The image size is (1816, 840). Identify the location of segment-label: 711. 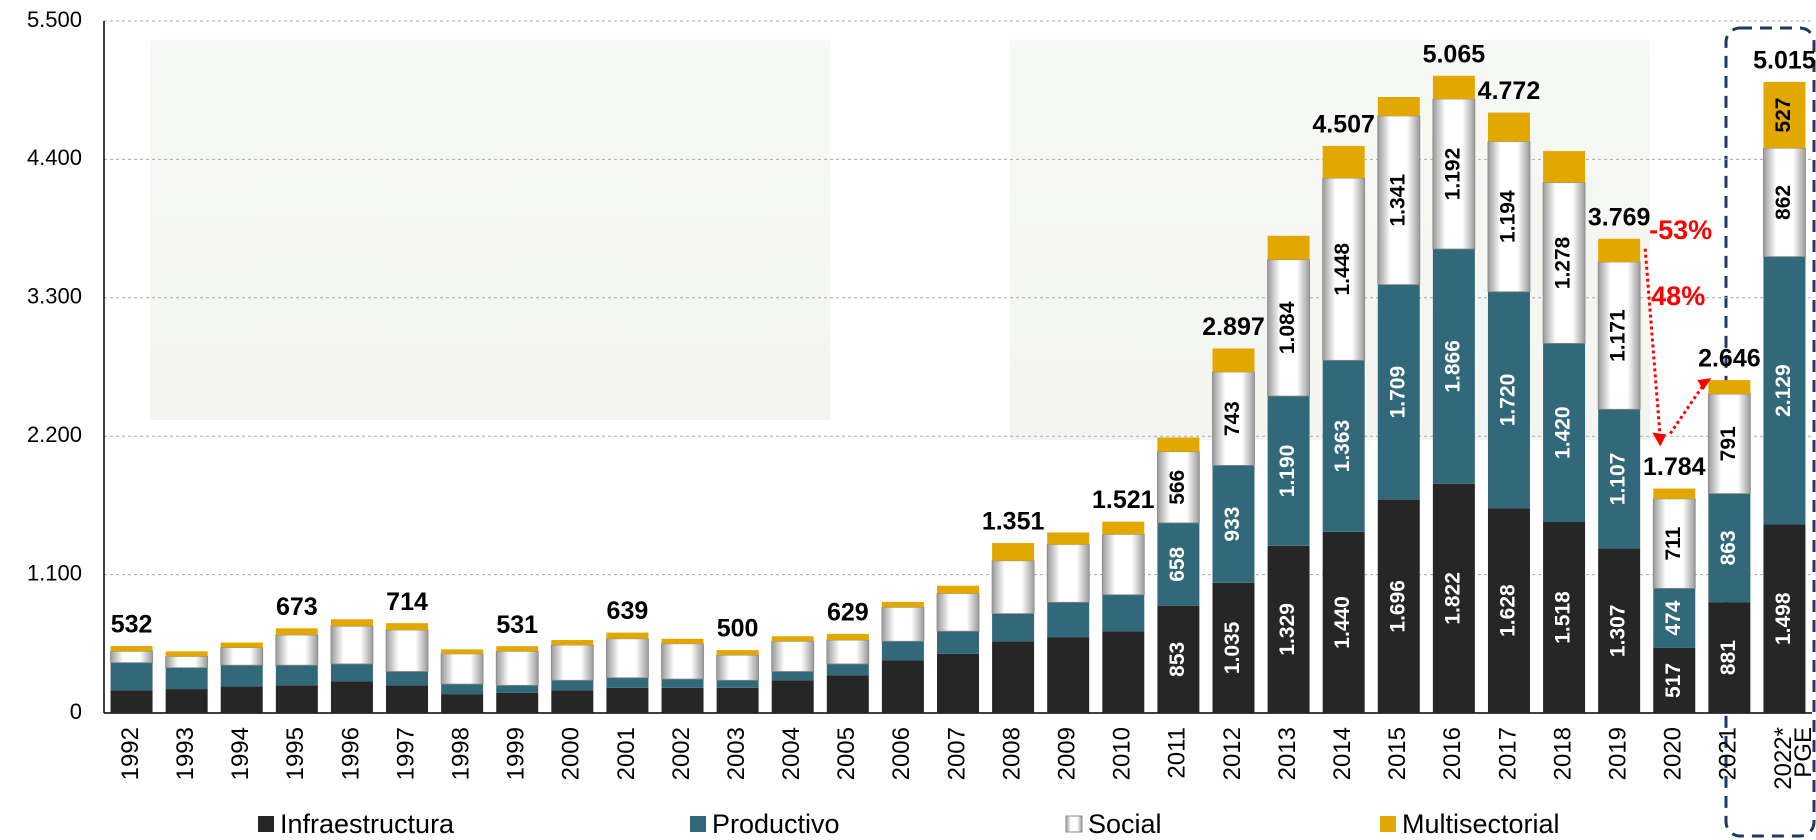
(1673, 543).